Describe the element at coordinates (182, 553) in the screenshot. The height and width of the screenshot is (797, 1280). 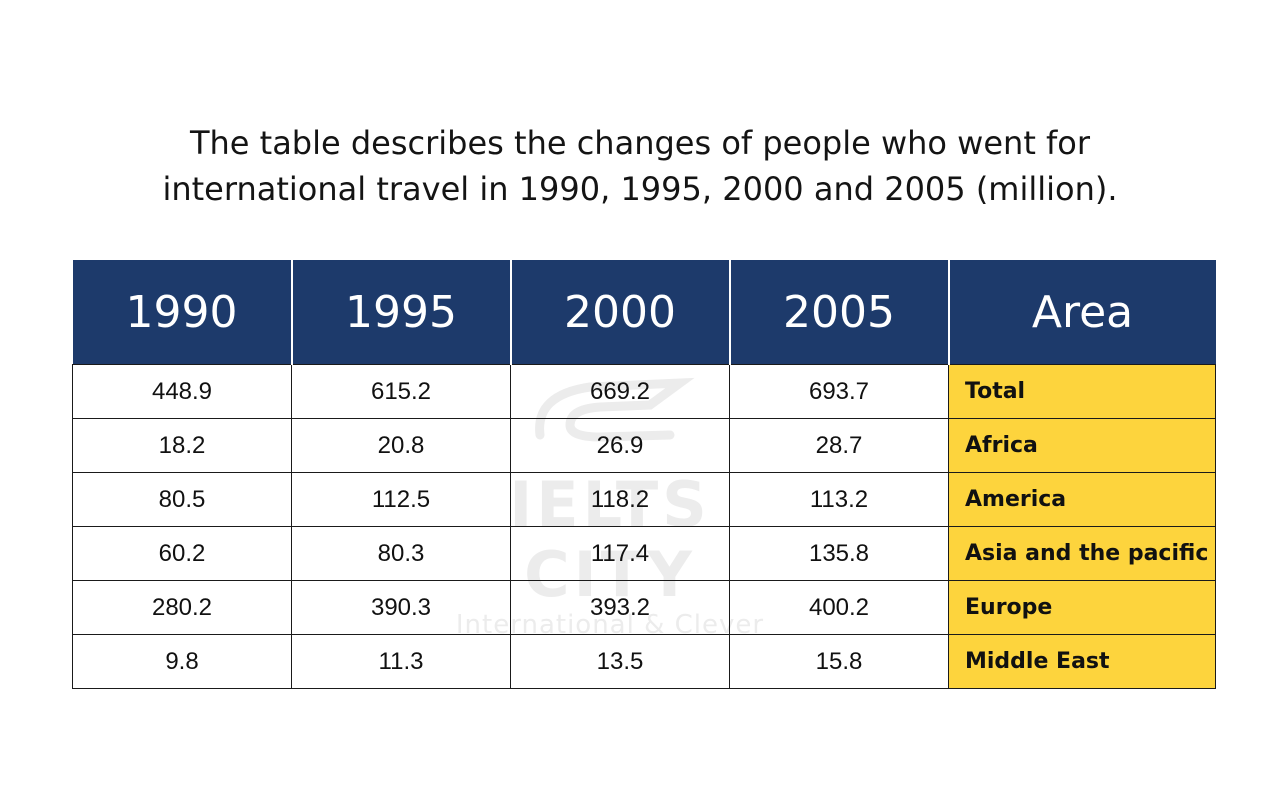
I see `table-cell: 60.2` at that location.